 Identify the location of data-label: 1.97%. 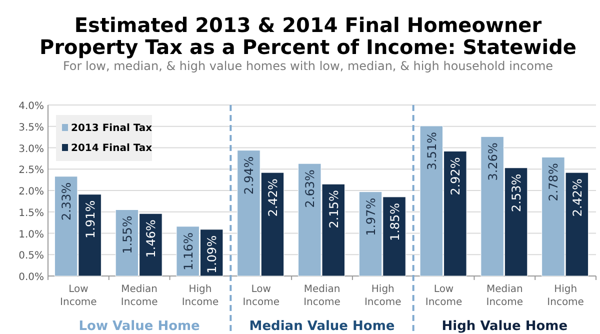
(371, 217).